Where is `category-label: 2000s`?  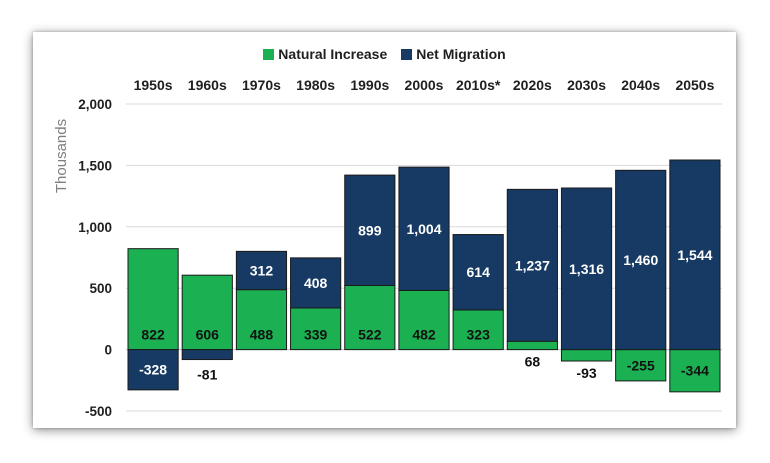
category-label: 2000s is located at coordinates (424, 85).